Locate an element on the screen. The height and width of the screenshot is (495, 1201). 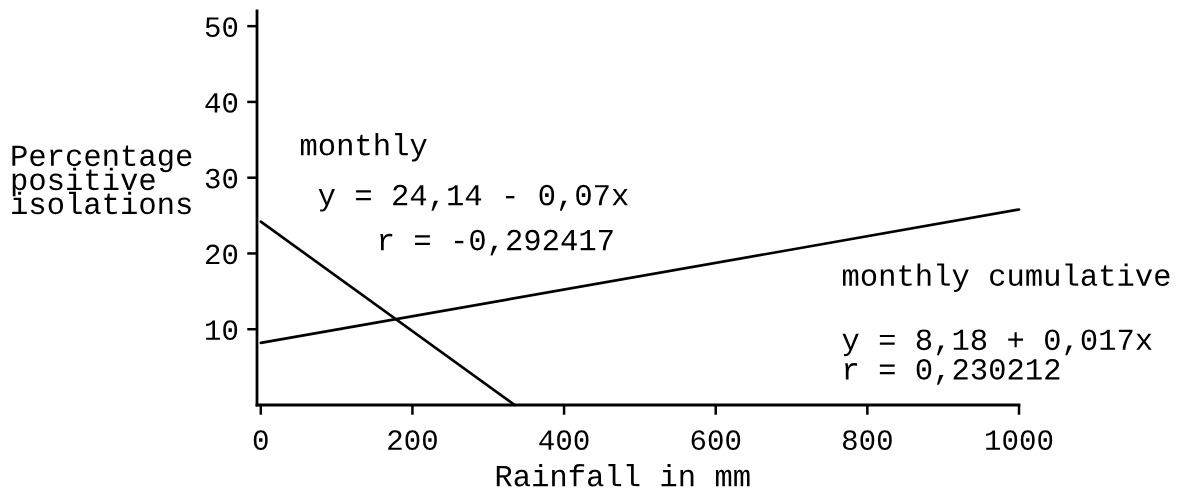
y-tick-label: 20 is located at coordinates (221, 254).